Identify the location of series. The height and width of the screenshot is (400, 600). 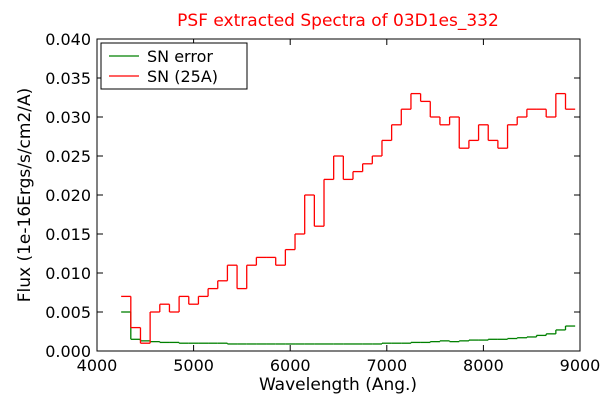
(348, 328).